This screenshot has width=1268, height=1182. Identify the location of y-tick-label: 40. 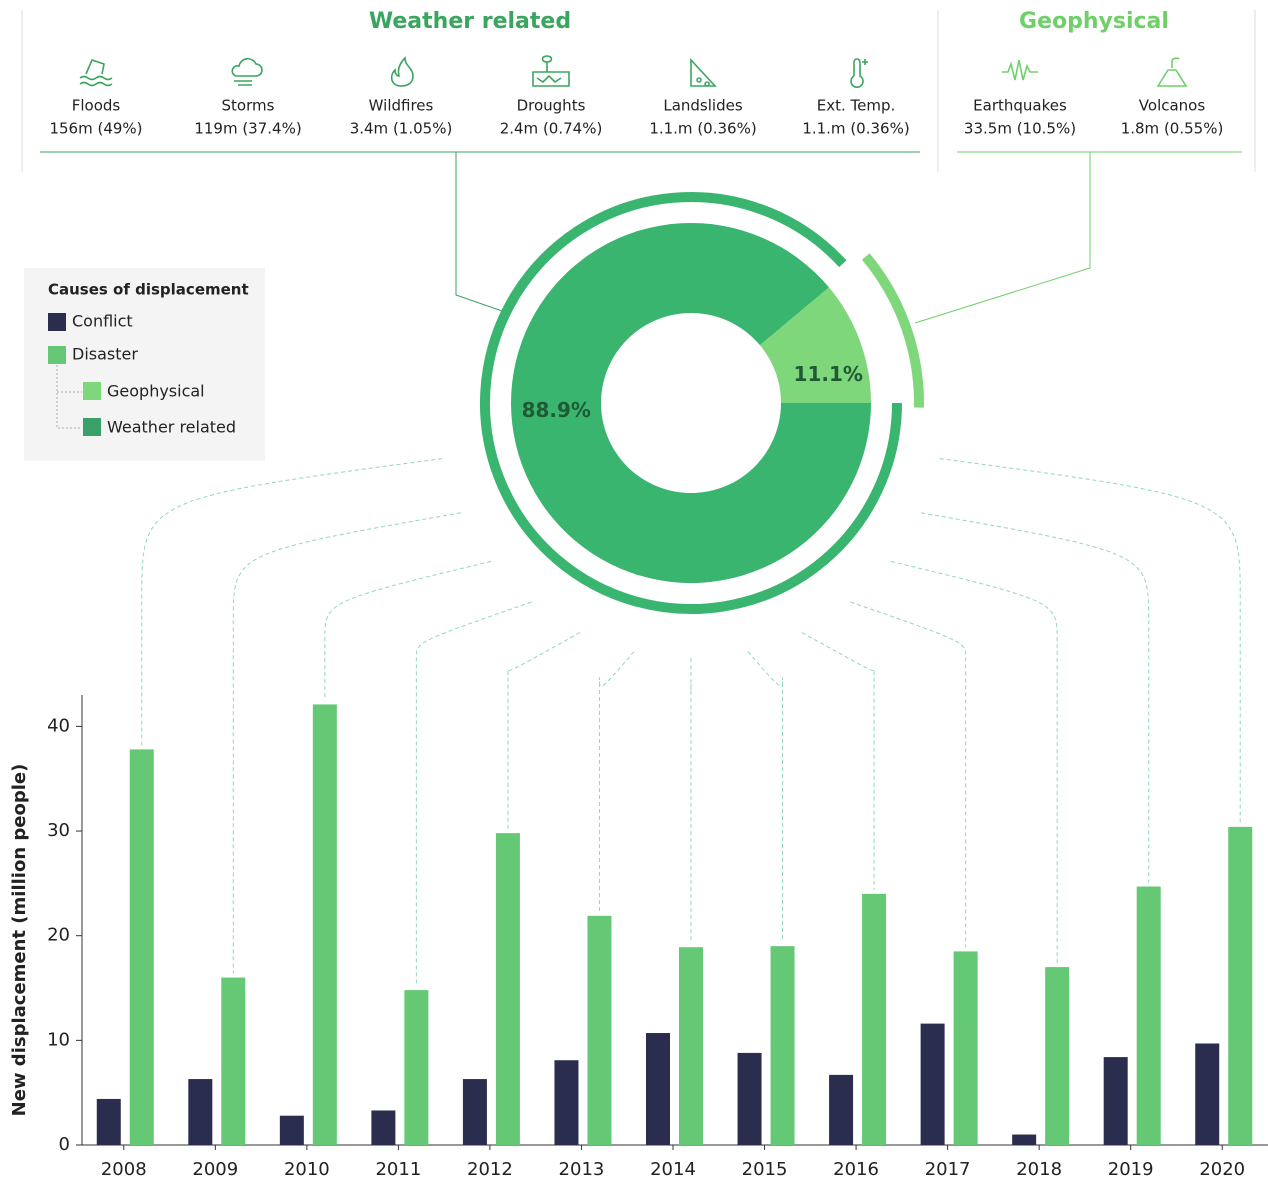
(58, 725).